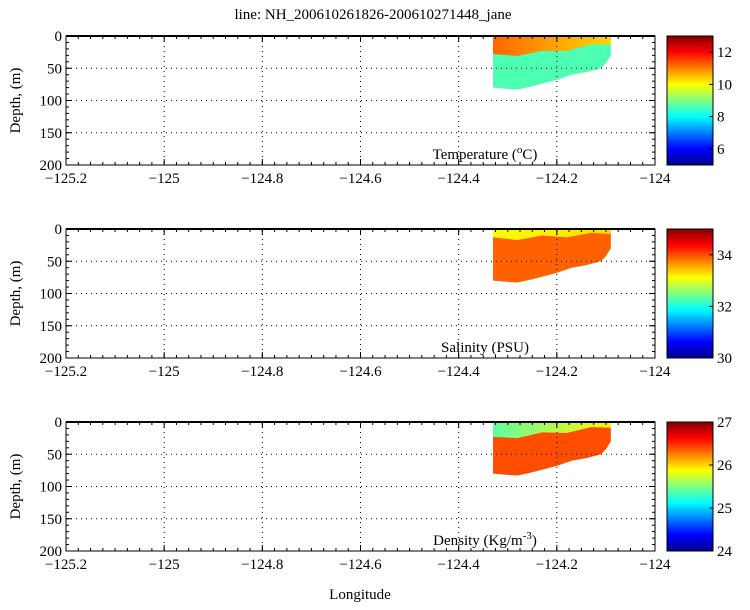 This screenshot has width=750, height=610. I want to click on colorbar-tick-label: 24, so click(725, 552).